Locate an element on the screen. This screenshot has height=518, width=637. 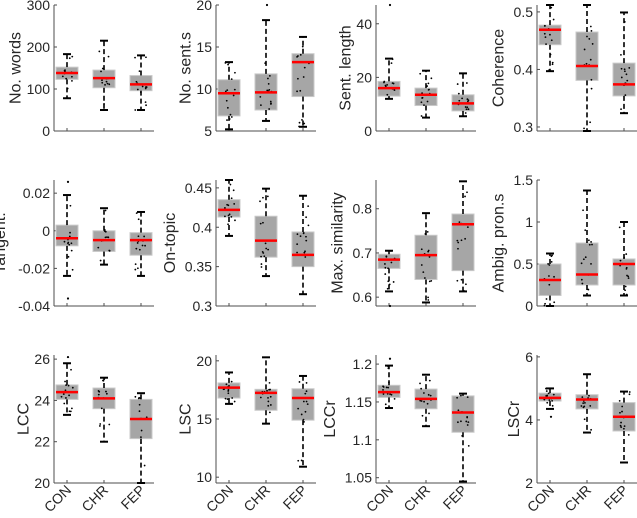
y-tick-label: 6 is located at coordinates (529, 357).